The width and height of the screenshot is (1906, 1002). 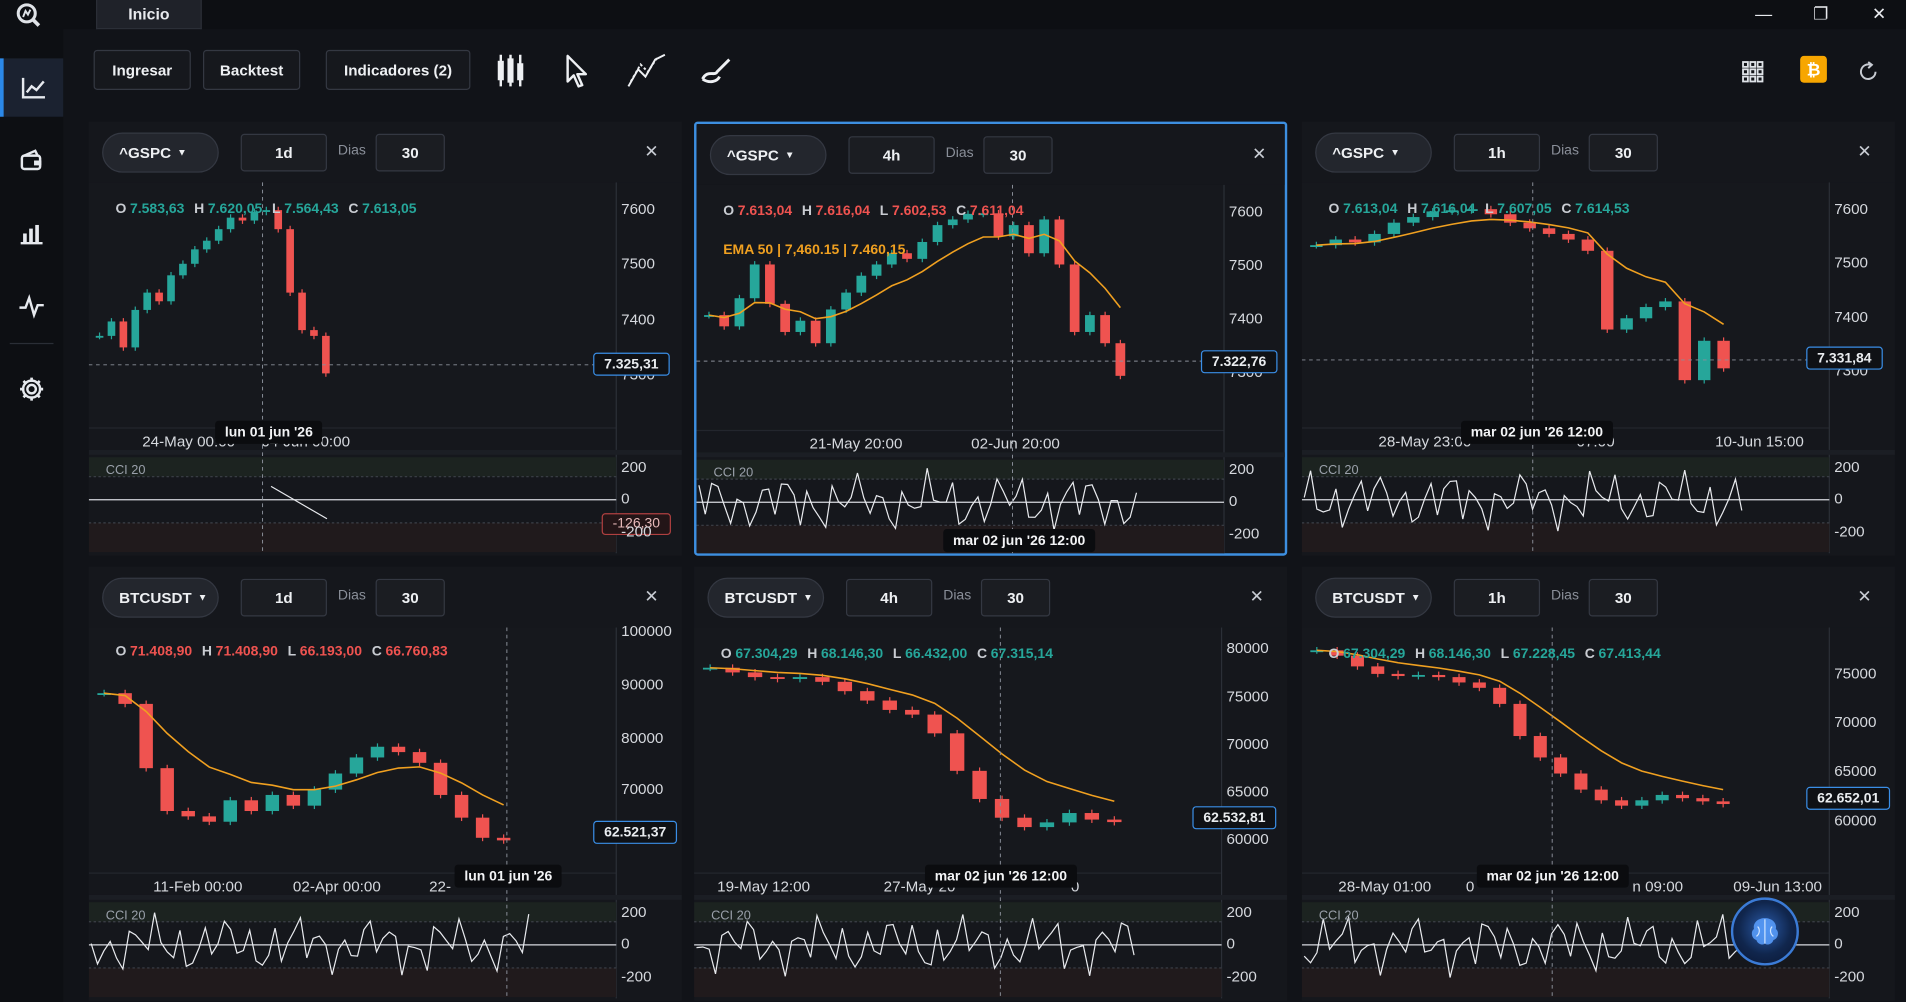 What do you see at coordinates (919, 211) in the screenshot?
I see `ohlc-l-value: 7.602,53` at bounding box center [919, 211].